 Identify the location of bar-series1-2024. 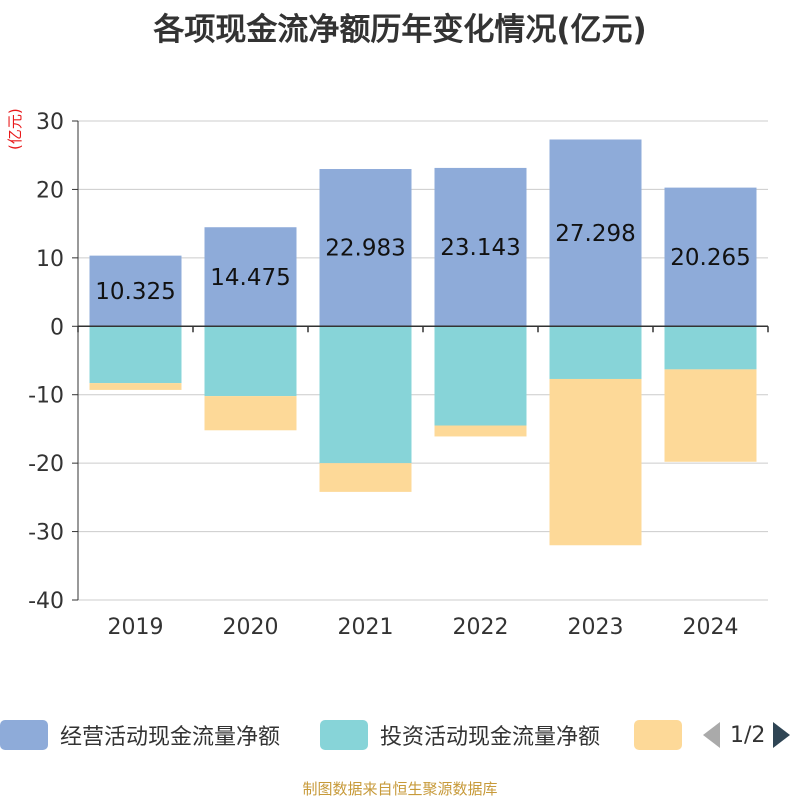
(710, 257).